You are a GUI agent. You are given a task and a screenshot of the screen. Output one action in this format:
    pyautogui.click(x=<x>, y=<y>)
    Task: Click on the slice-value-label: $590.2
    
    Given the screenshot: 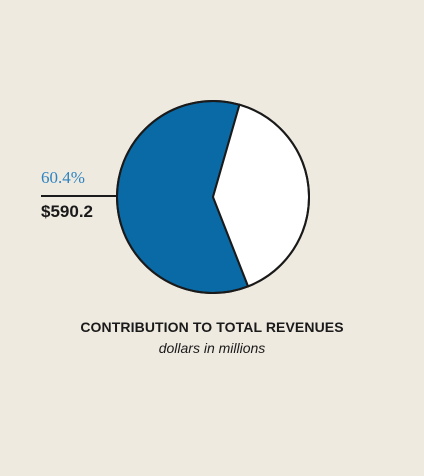 What is the action you would take?
    pyautogui.click(x=67, y=211)
    